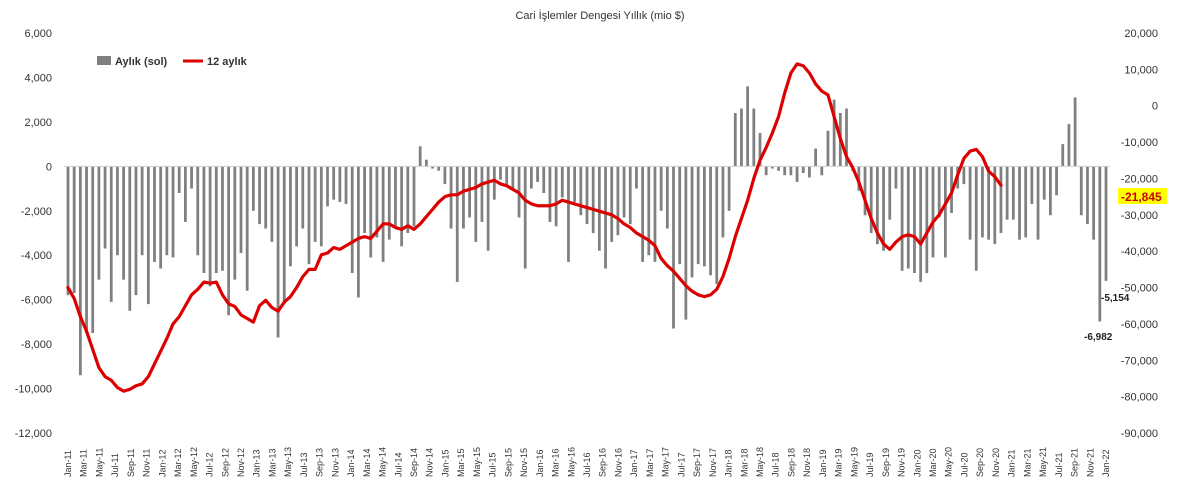 The image size is (1200, 481). What do you see at coordinates (1139, 398) in the screenshot?
I see `right-tick-label: -80,000` at bounding box center [1139, 398].